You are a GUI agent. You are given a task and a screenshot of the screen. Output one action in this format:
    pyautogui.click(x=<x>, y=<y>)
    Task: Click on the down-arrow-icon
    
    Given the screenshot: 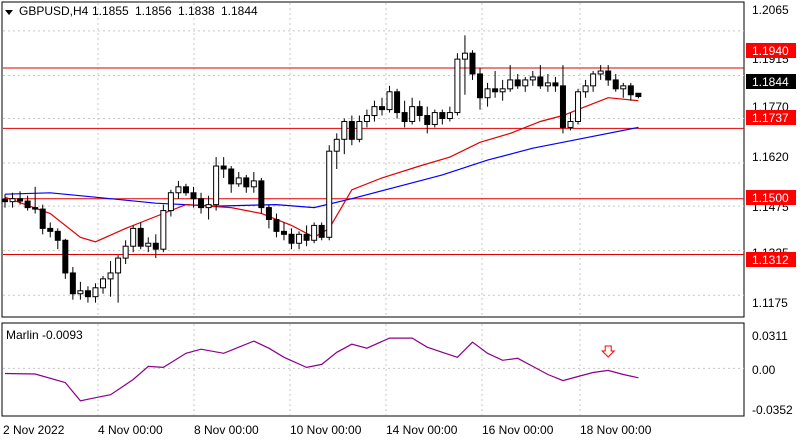 What is the action you would take?
    pyautogui.click(x=608, y=351)
    